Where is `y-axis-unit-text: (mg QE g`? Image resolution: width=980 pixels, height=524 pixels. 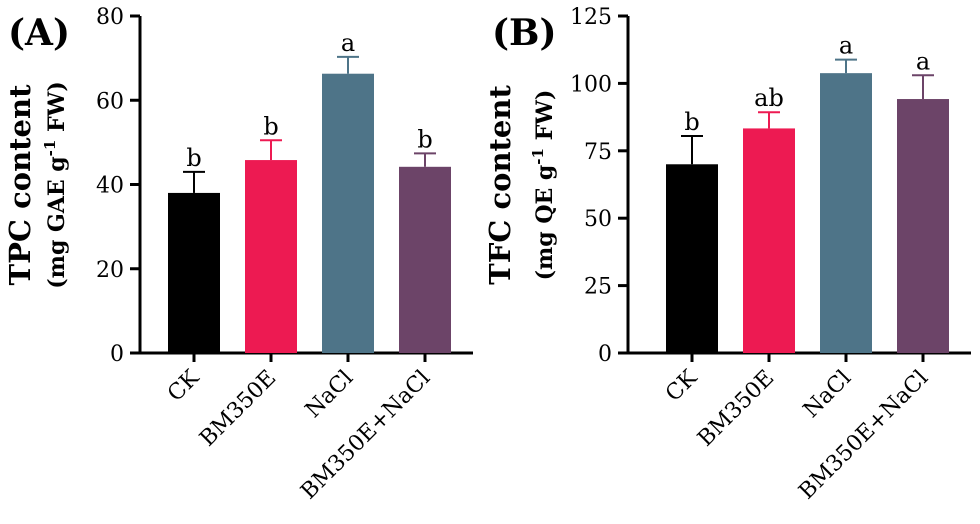 y-axis-unit-text: (mg QE g is located at coordinates (545, 223).